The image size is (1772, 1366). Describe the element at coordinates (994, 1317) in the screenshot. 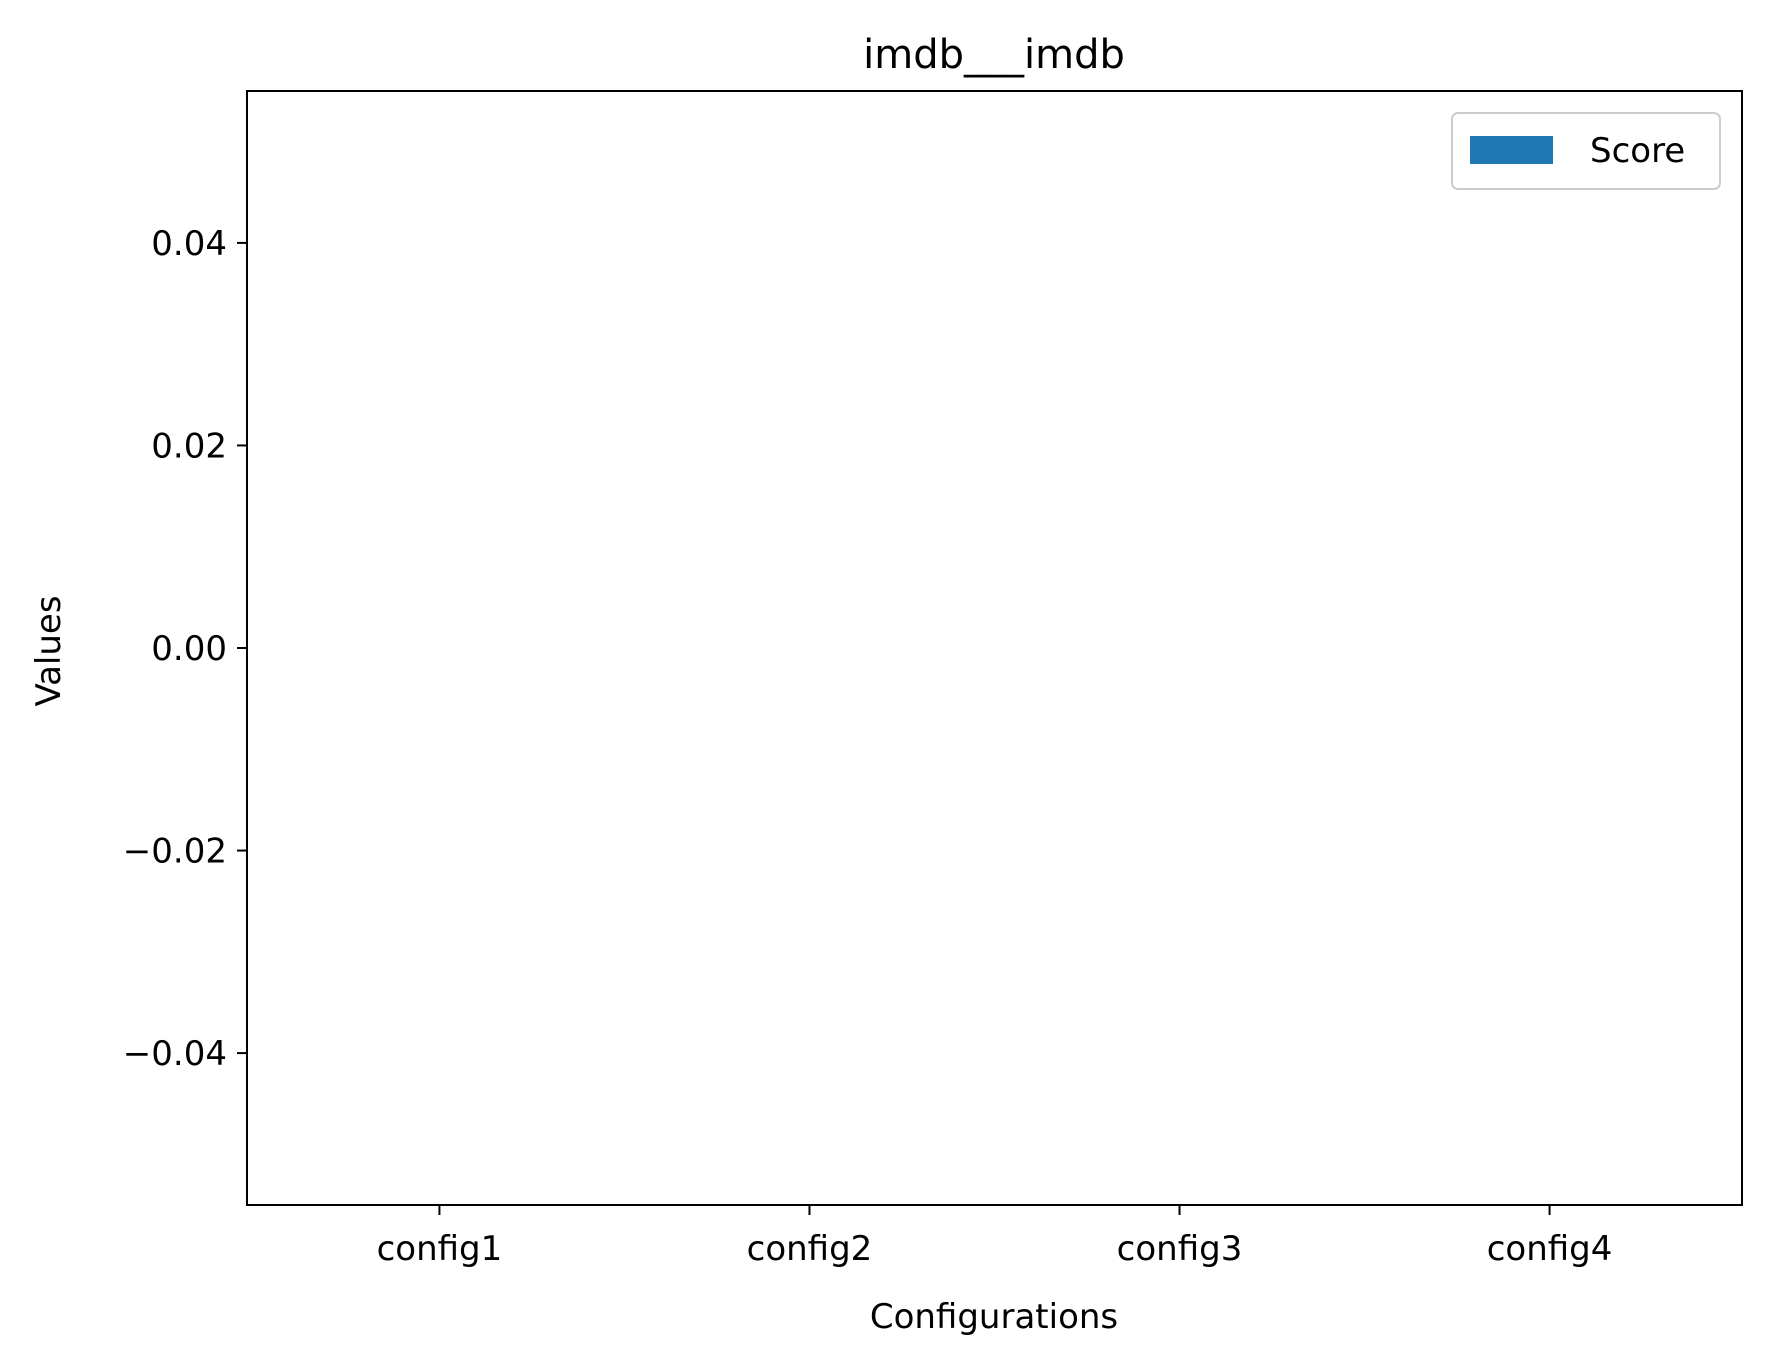

I see `x-axis-label: Configurations` at that location.